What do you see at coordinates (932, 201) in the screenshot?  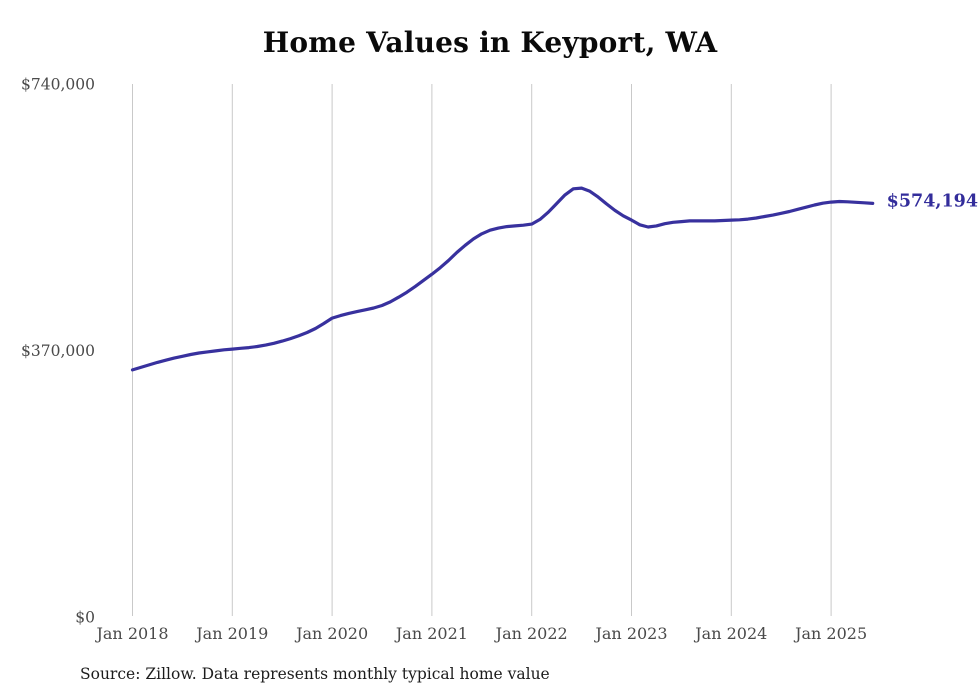 I see `end-value-label: $574,194` at bounding box center [932, 201].